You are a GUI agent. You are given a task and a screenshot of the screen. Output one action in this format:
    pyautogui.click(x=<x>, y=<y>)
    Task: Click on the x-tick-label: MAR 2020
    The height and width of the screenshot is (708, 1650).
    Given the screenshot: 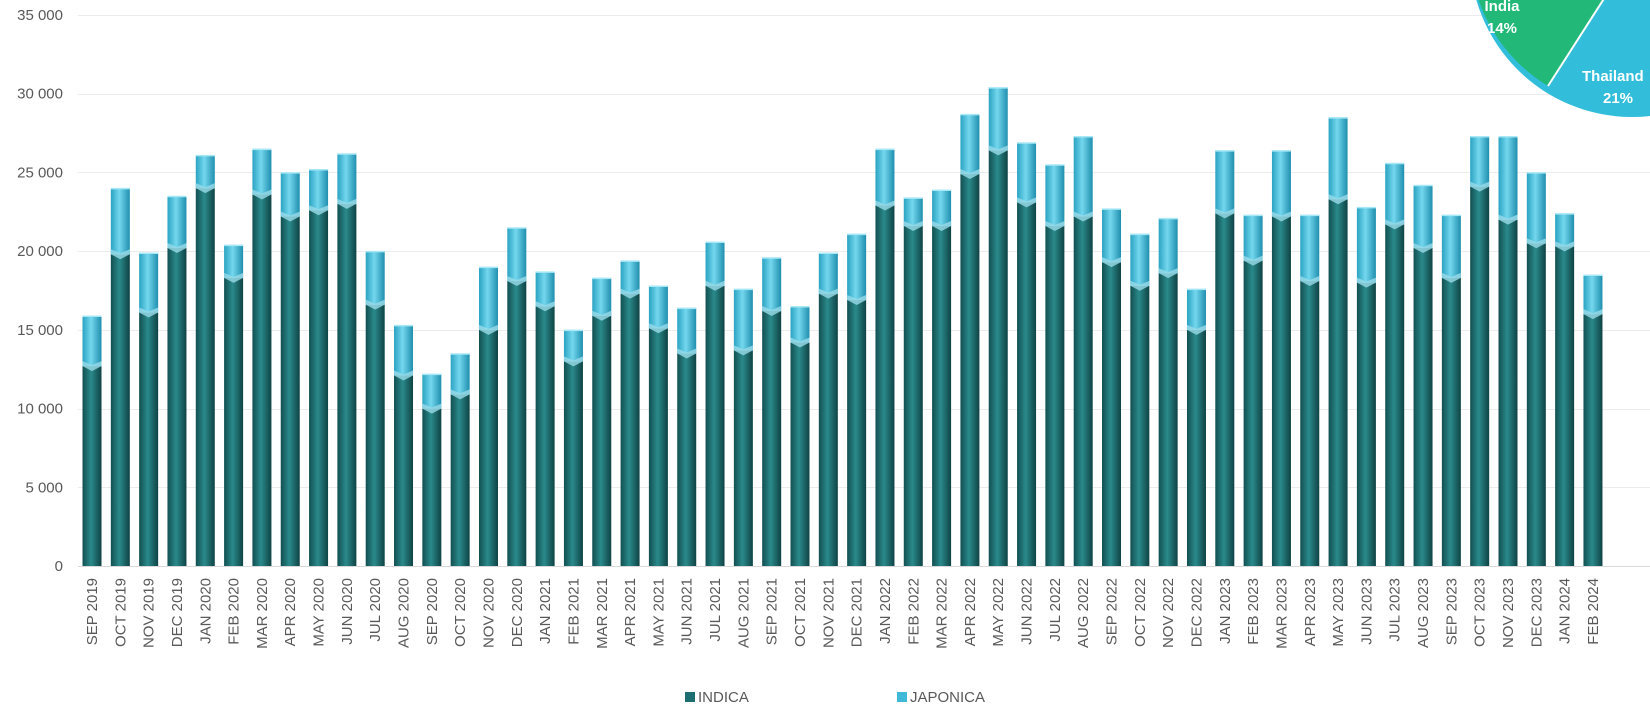 What is the action you would take?
    pyautogui.click(x=262, y=613)
    